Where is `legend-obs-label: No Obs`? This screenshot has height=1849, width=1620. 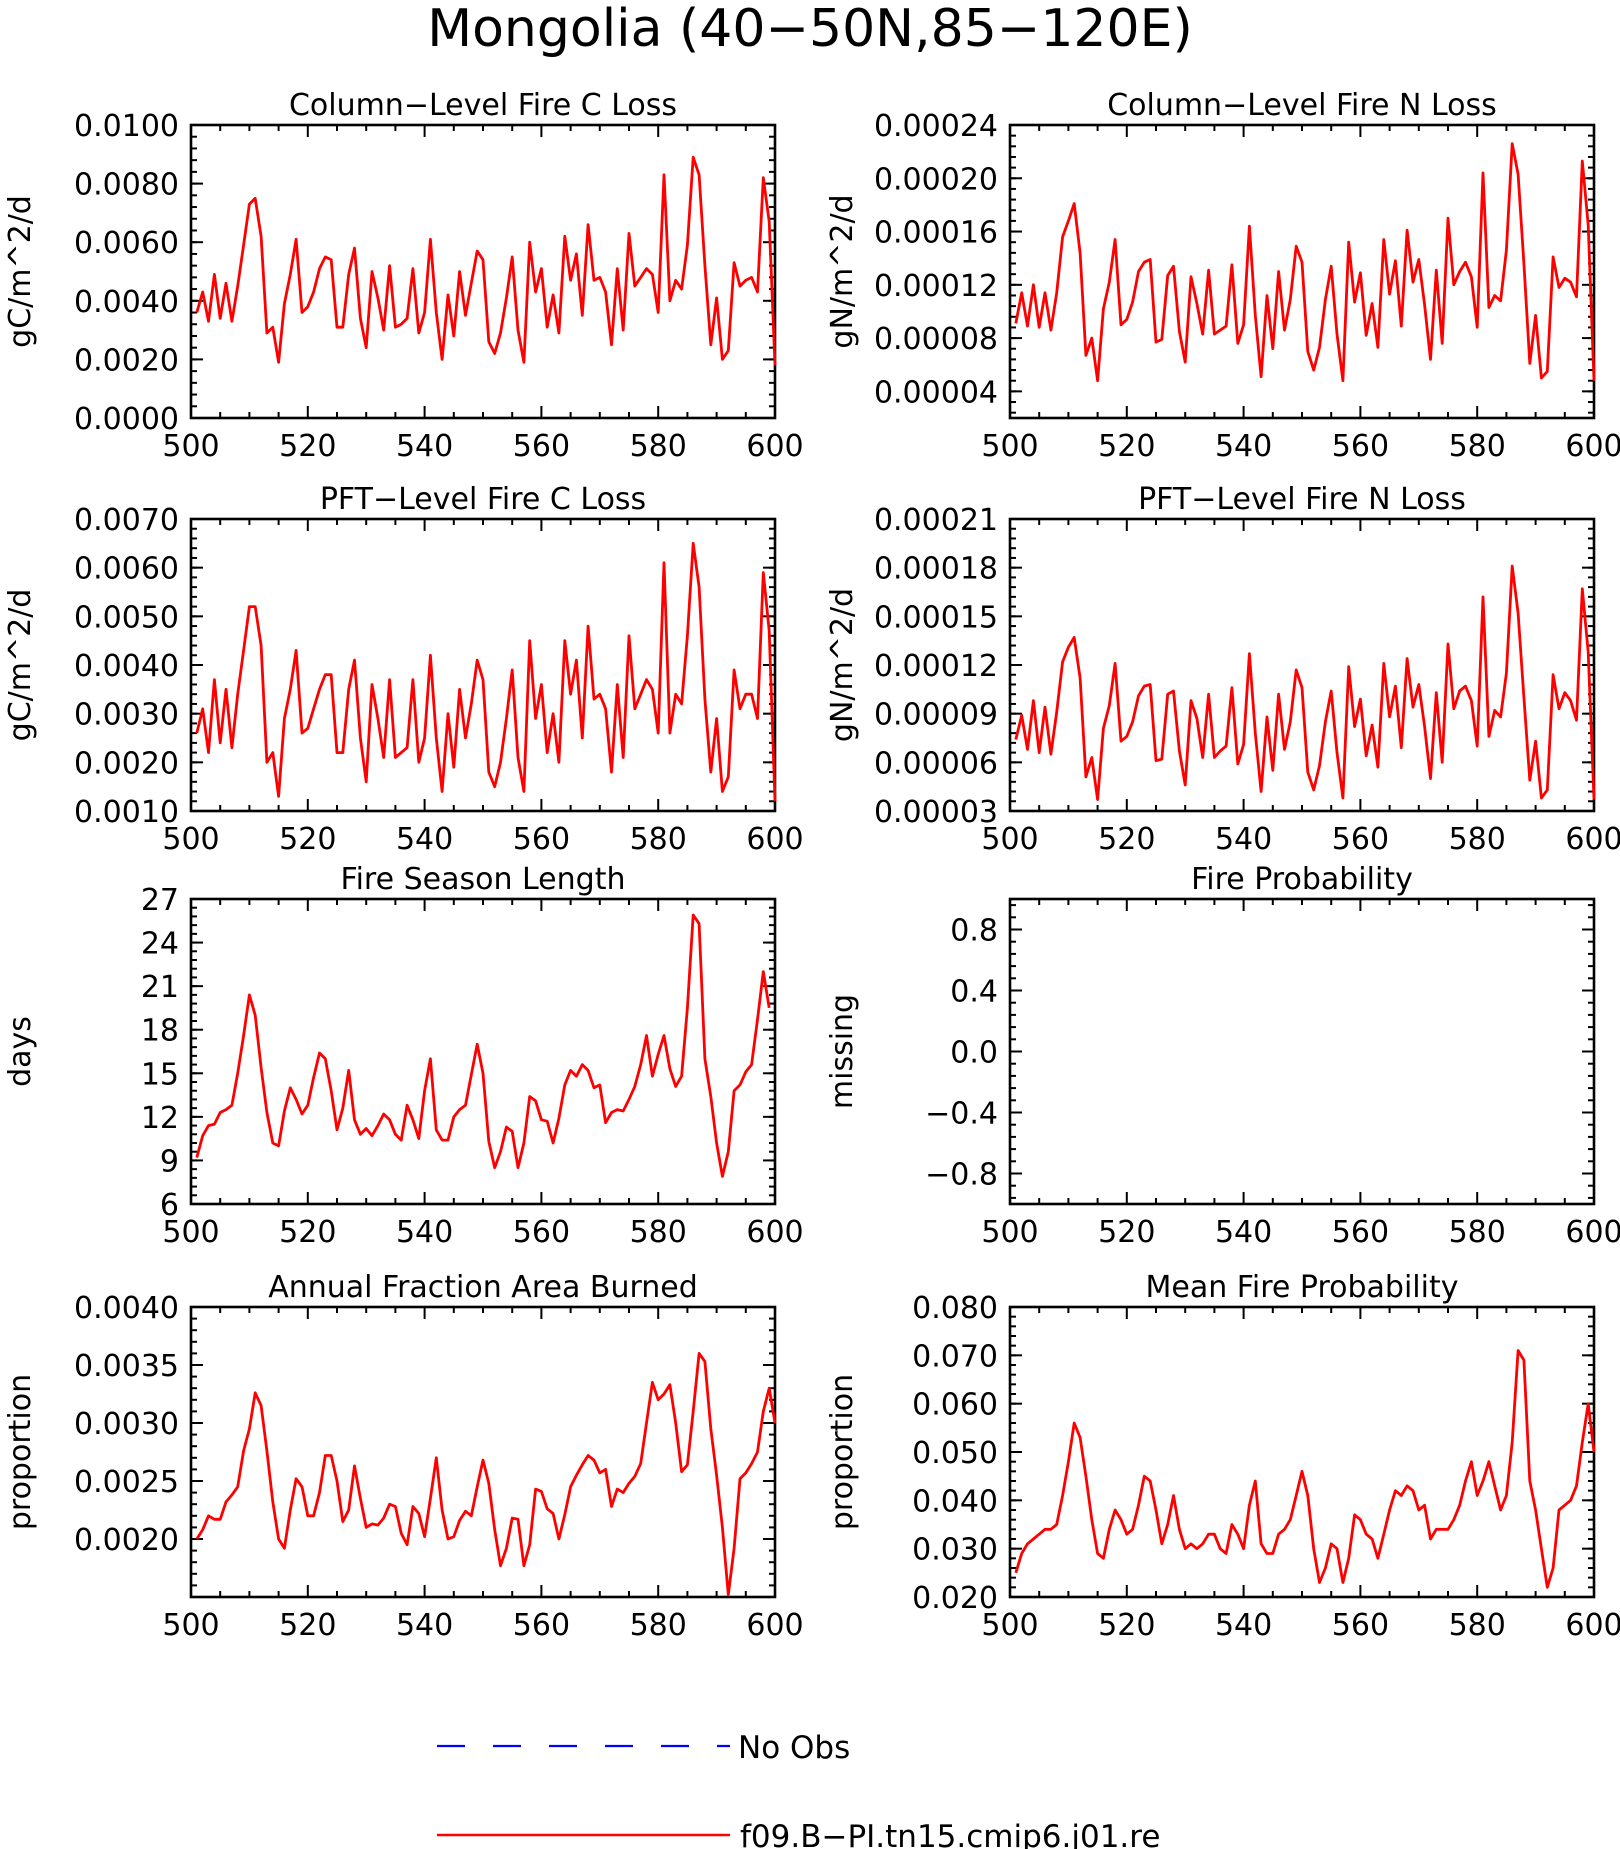
legend-obs-label: No Obs is located at coordinates (794, 1748).